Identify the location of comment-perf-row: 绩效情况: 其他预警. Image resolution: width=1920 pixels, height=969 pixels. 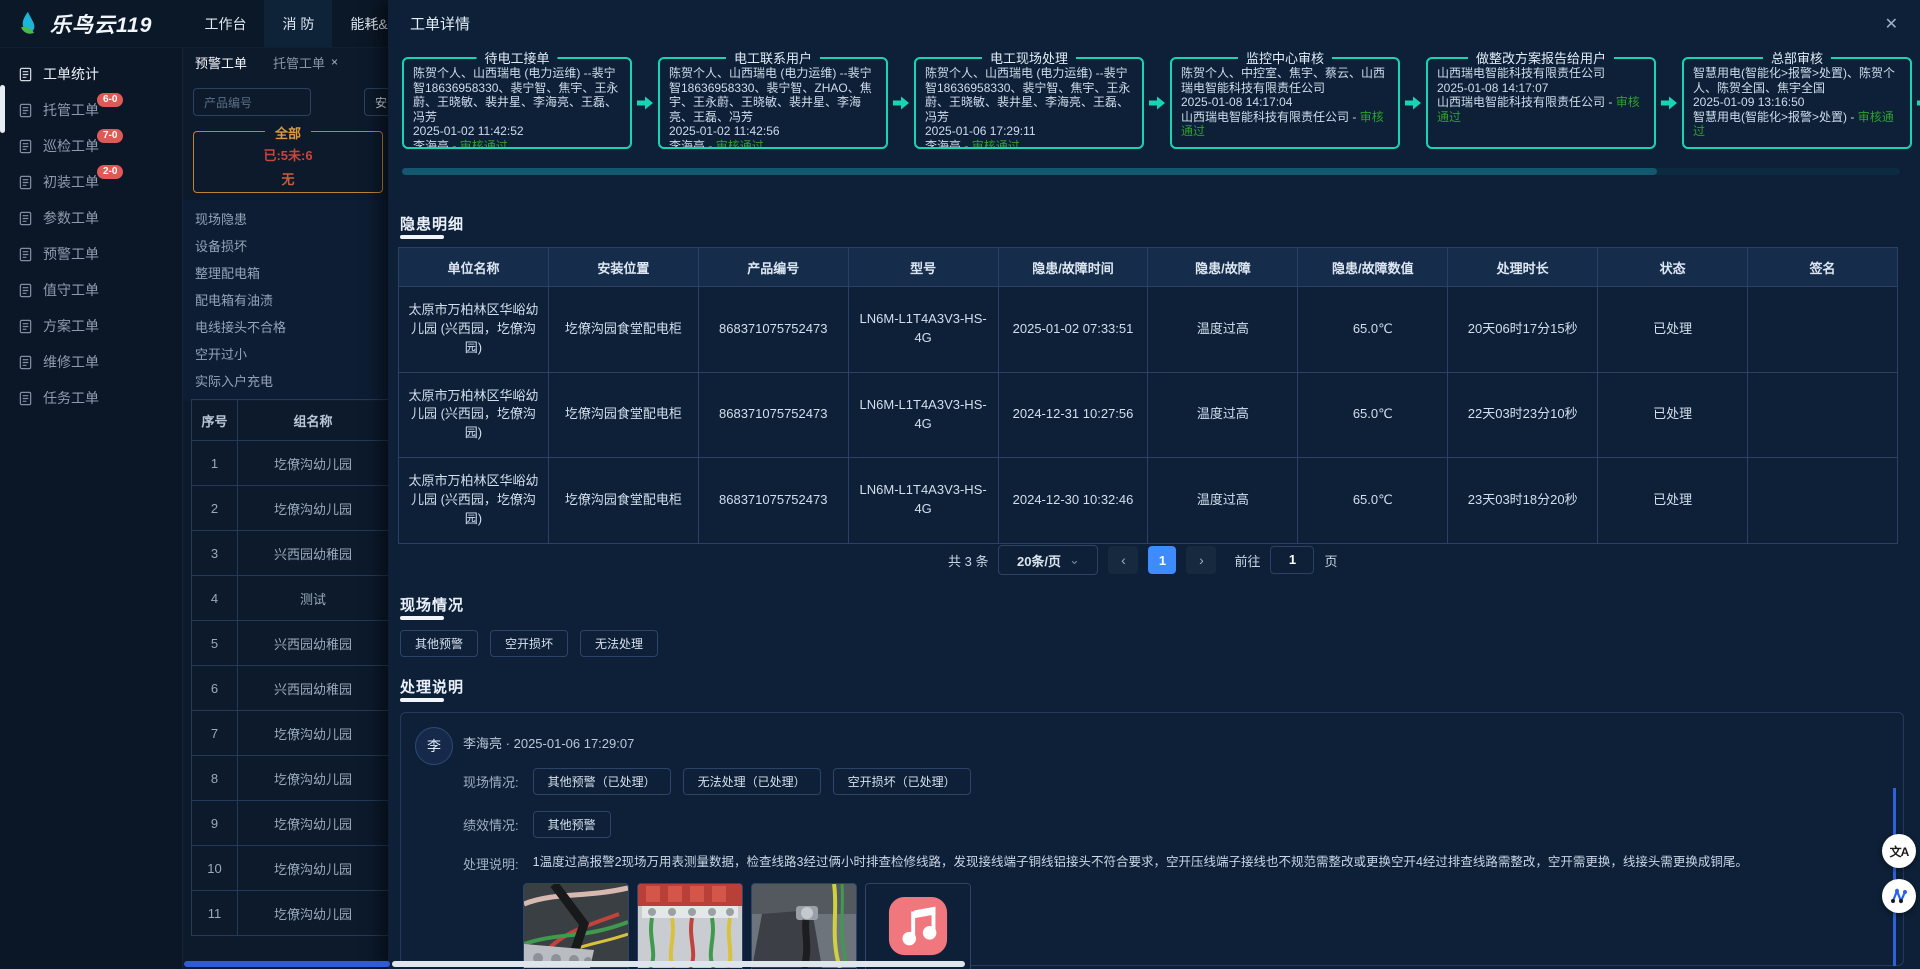
(1176, 824).